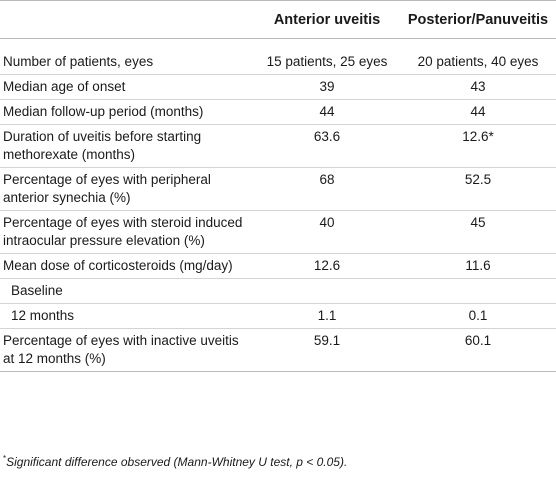 Image resolution: width=556 pixels, height=480 pixels. I want to click on row-label: Baseline, so click(127, 291).